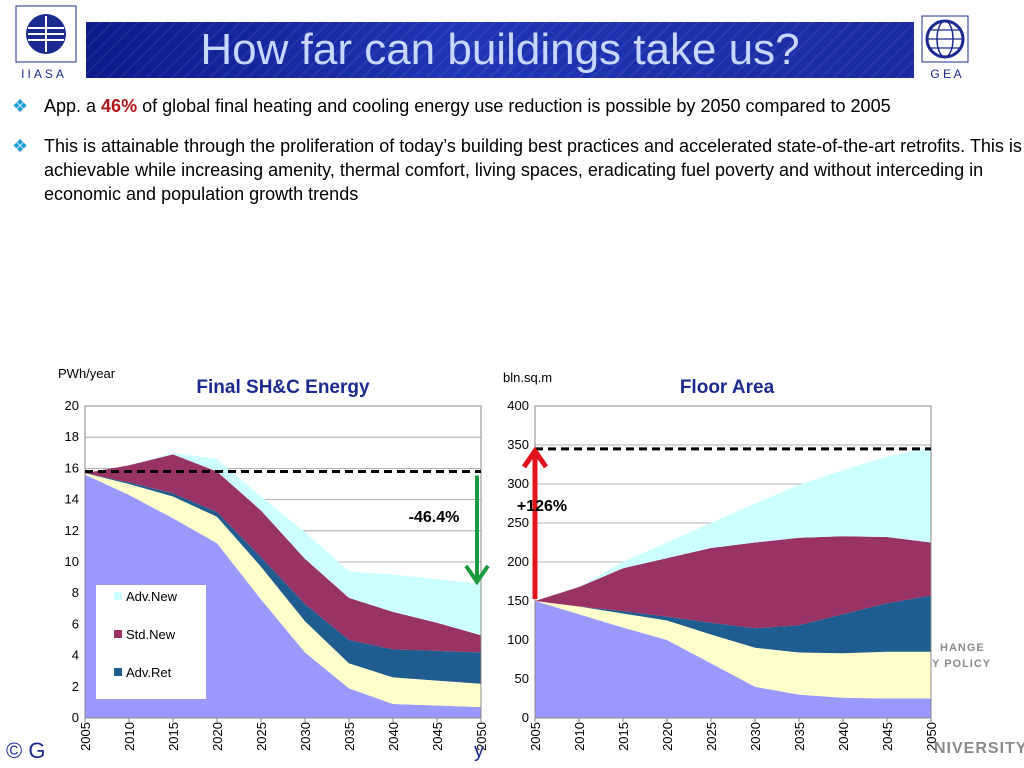 Image resolution: width=1024 pixels, height=768 pixels. Describe the element at coordinates (72, 530) in the screenshot. I see `y-tick-label: 12` at that location.